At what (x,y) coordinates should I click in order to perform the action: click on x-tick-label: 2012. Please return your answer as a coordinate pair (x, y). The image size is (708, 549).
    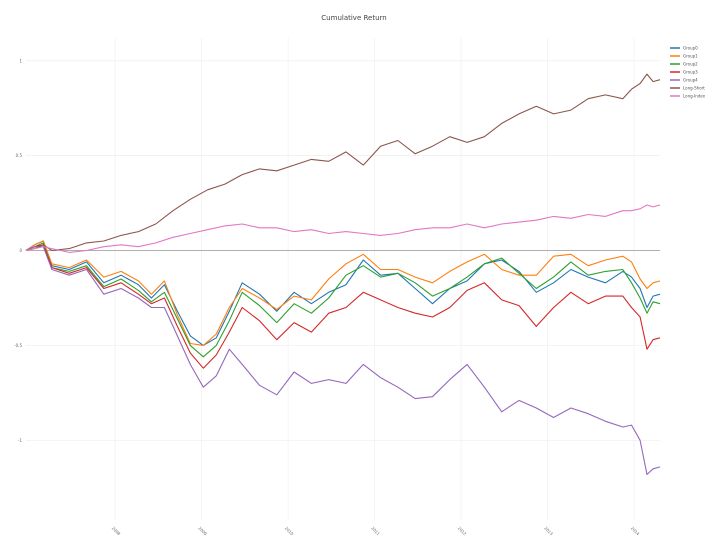
    Looking at the image, I should click on (462, 531).